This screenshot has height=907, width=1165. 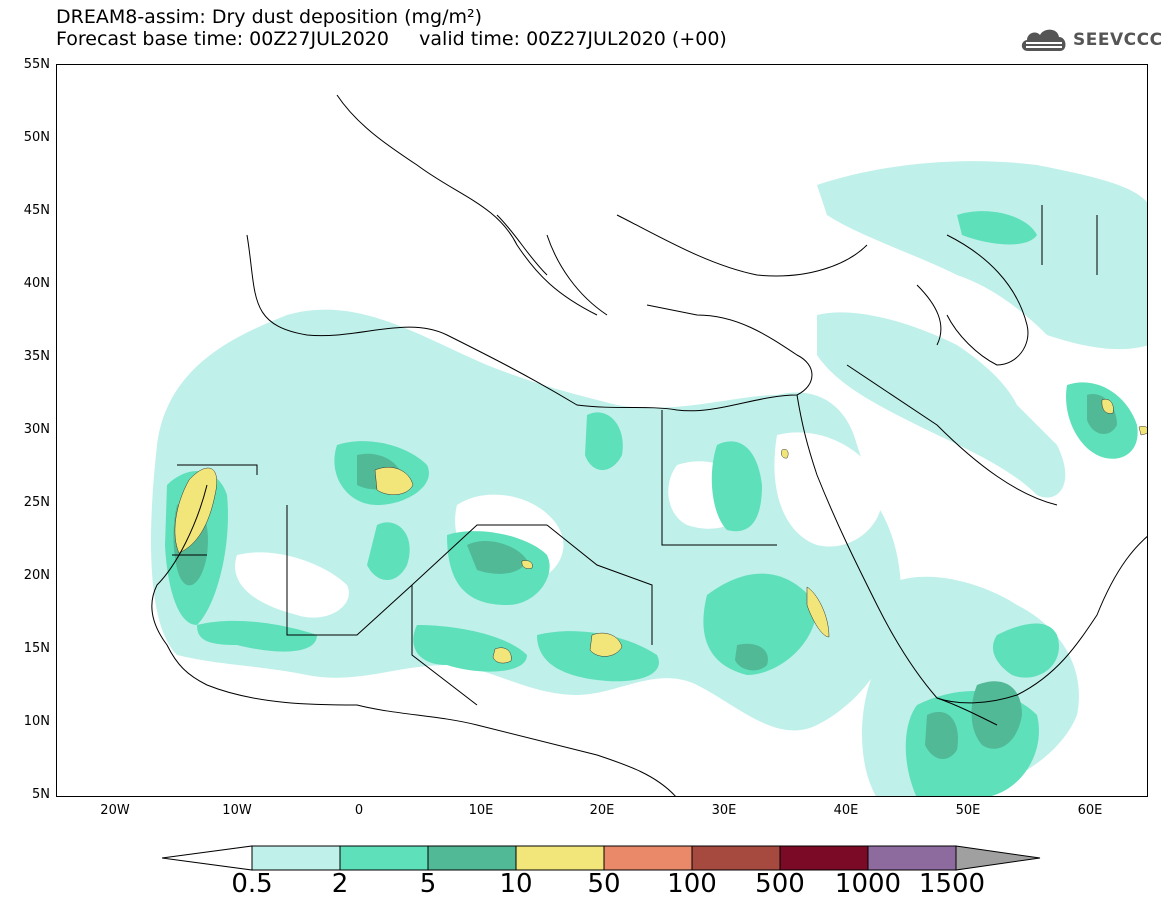 What do you see at coordinates (692, 884) in the screenshot?
I see `colorbar-label-100: 100` at bounding box center [692, 884].